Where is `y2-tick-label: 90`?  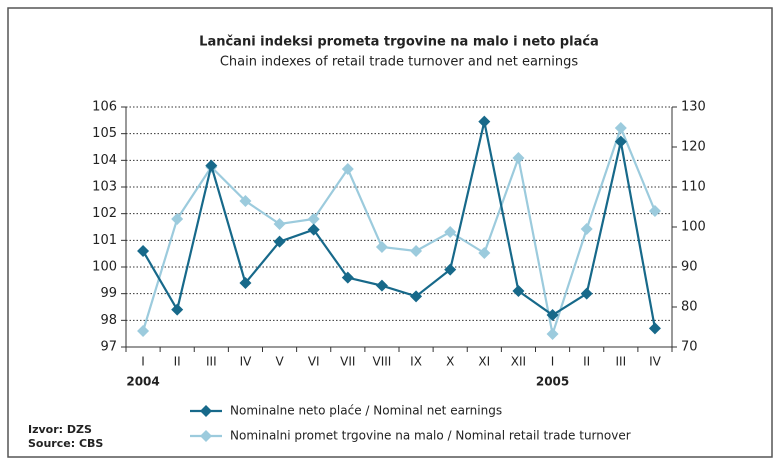
y2-tick-label: 90 is located at coordinates (689, 267).